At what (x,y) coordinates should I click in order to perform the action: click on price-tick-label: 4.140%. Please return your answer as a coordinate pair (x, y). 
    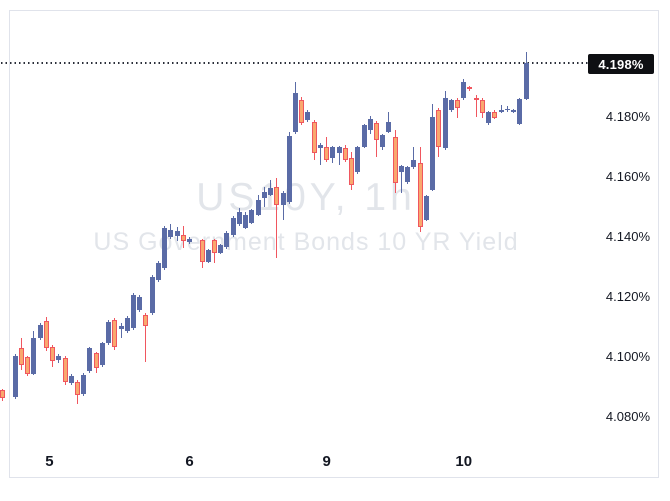
    Looking at the image, I should click on (627, 236).